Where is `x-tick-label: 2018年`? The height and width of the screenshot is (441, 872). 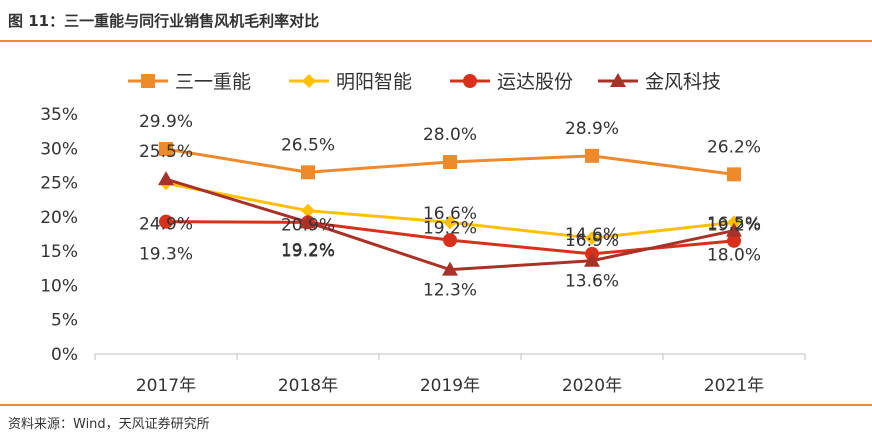 x-tick-label: 2018年 is located at coordinates (308, 386).